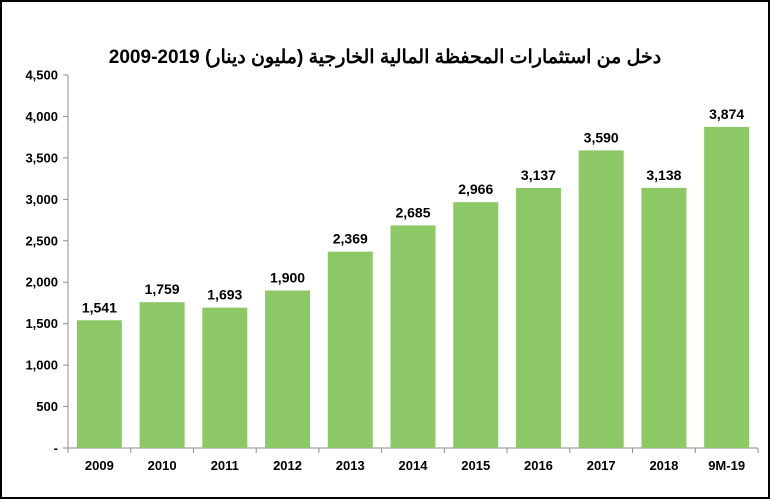 The width and height of the screenshot is (770, 499). Describe the element at coordinates (41, 116) in the screenshot. I see `y-tick-label: 4,000` at that location.